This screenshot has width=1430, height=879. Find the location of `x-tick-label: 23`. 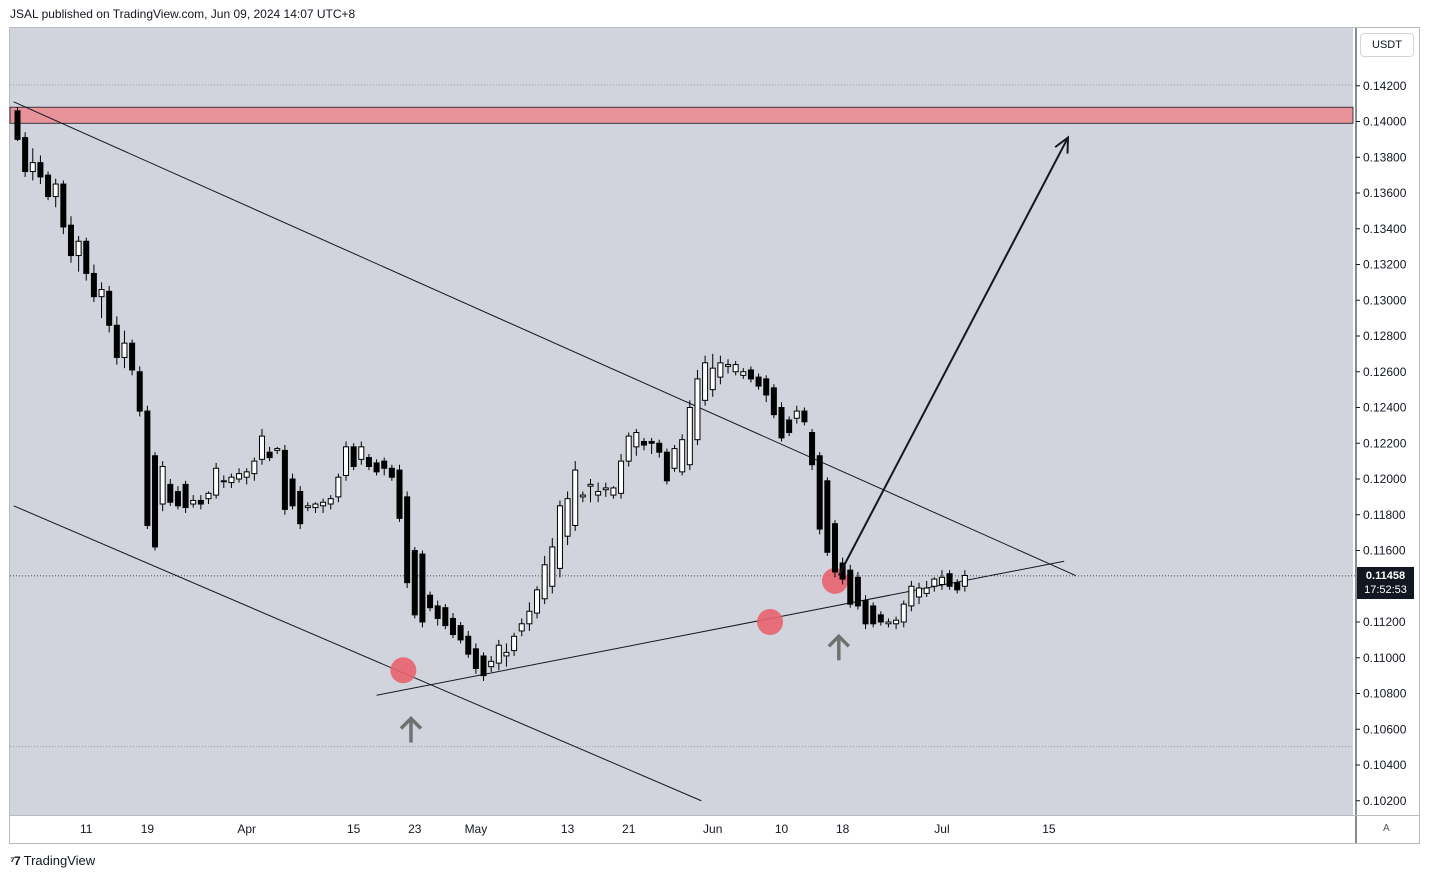

x-tick-label: 23 is located at coordinates (415, 829).